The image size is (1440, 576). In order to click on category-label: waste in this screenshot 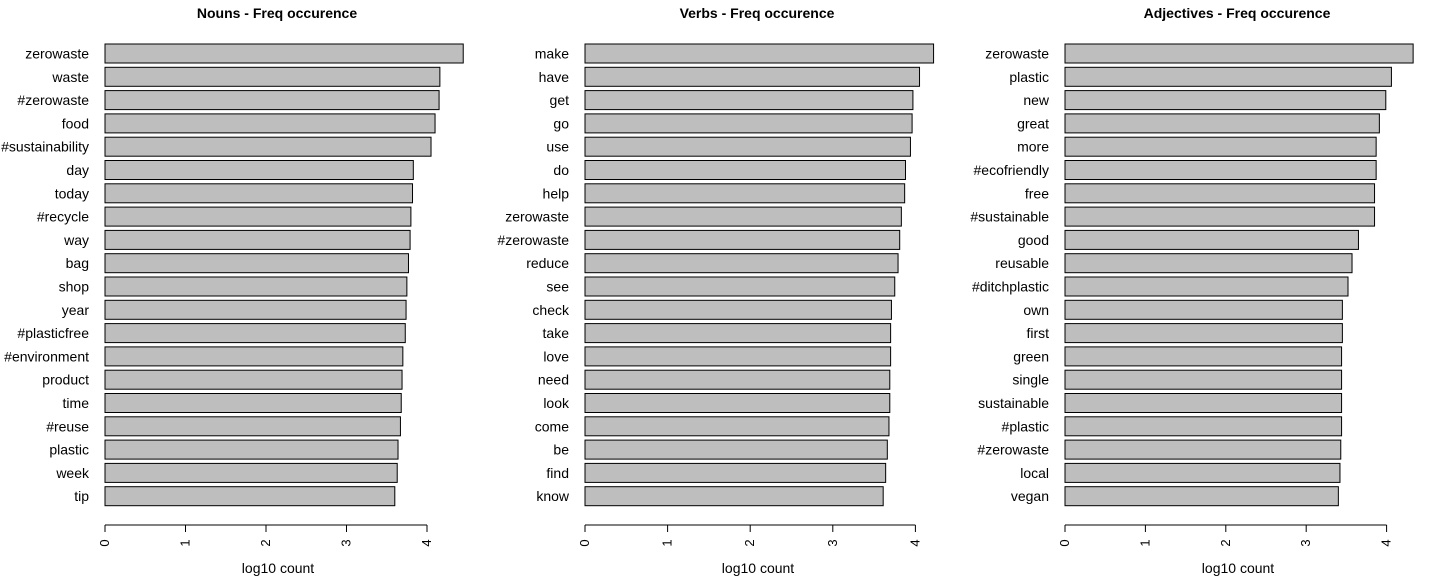, I will do `click(70, 77)`.